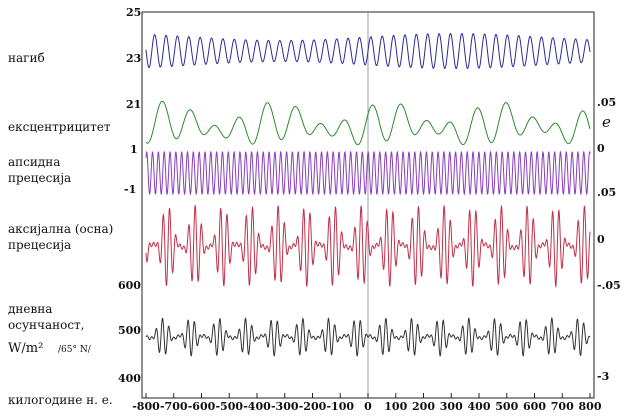 This screenshot has height=416, width=640. I want to click on label-insolation-latitude: /65° N/, so click(75, 350).